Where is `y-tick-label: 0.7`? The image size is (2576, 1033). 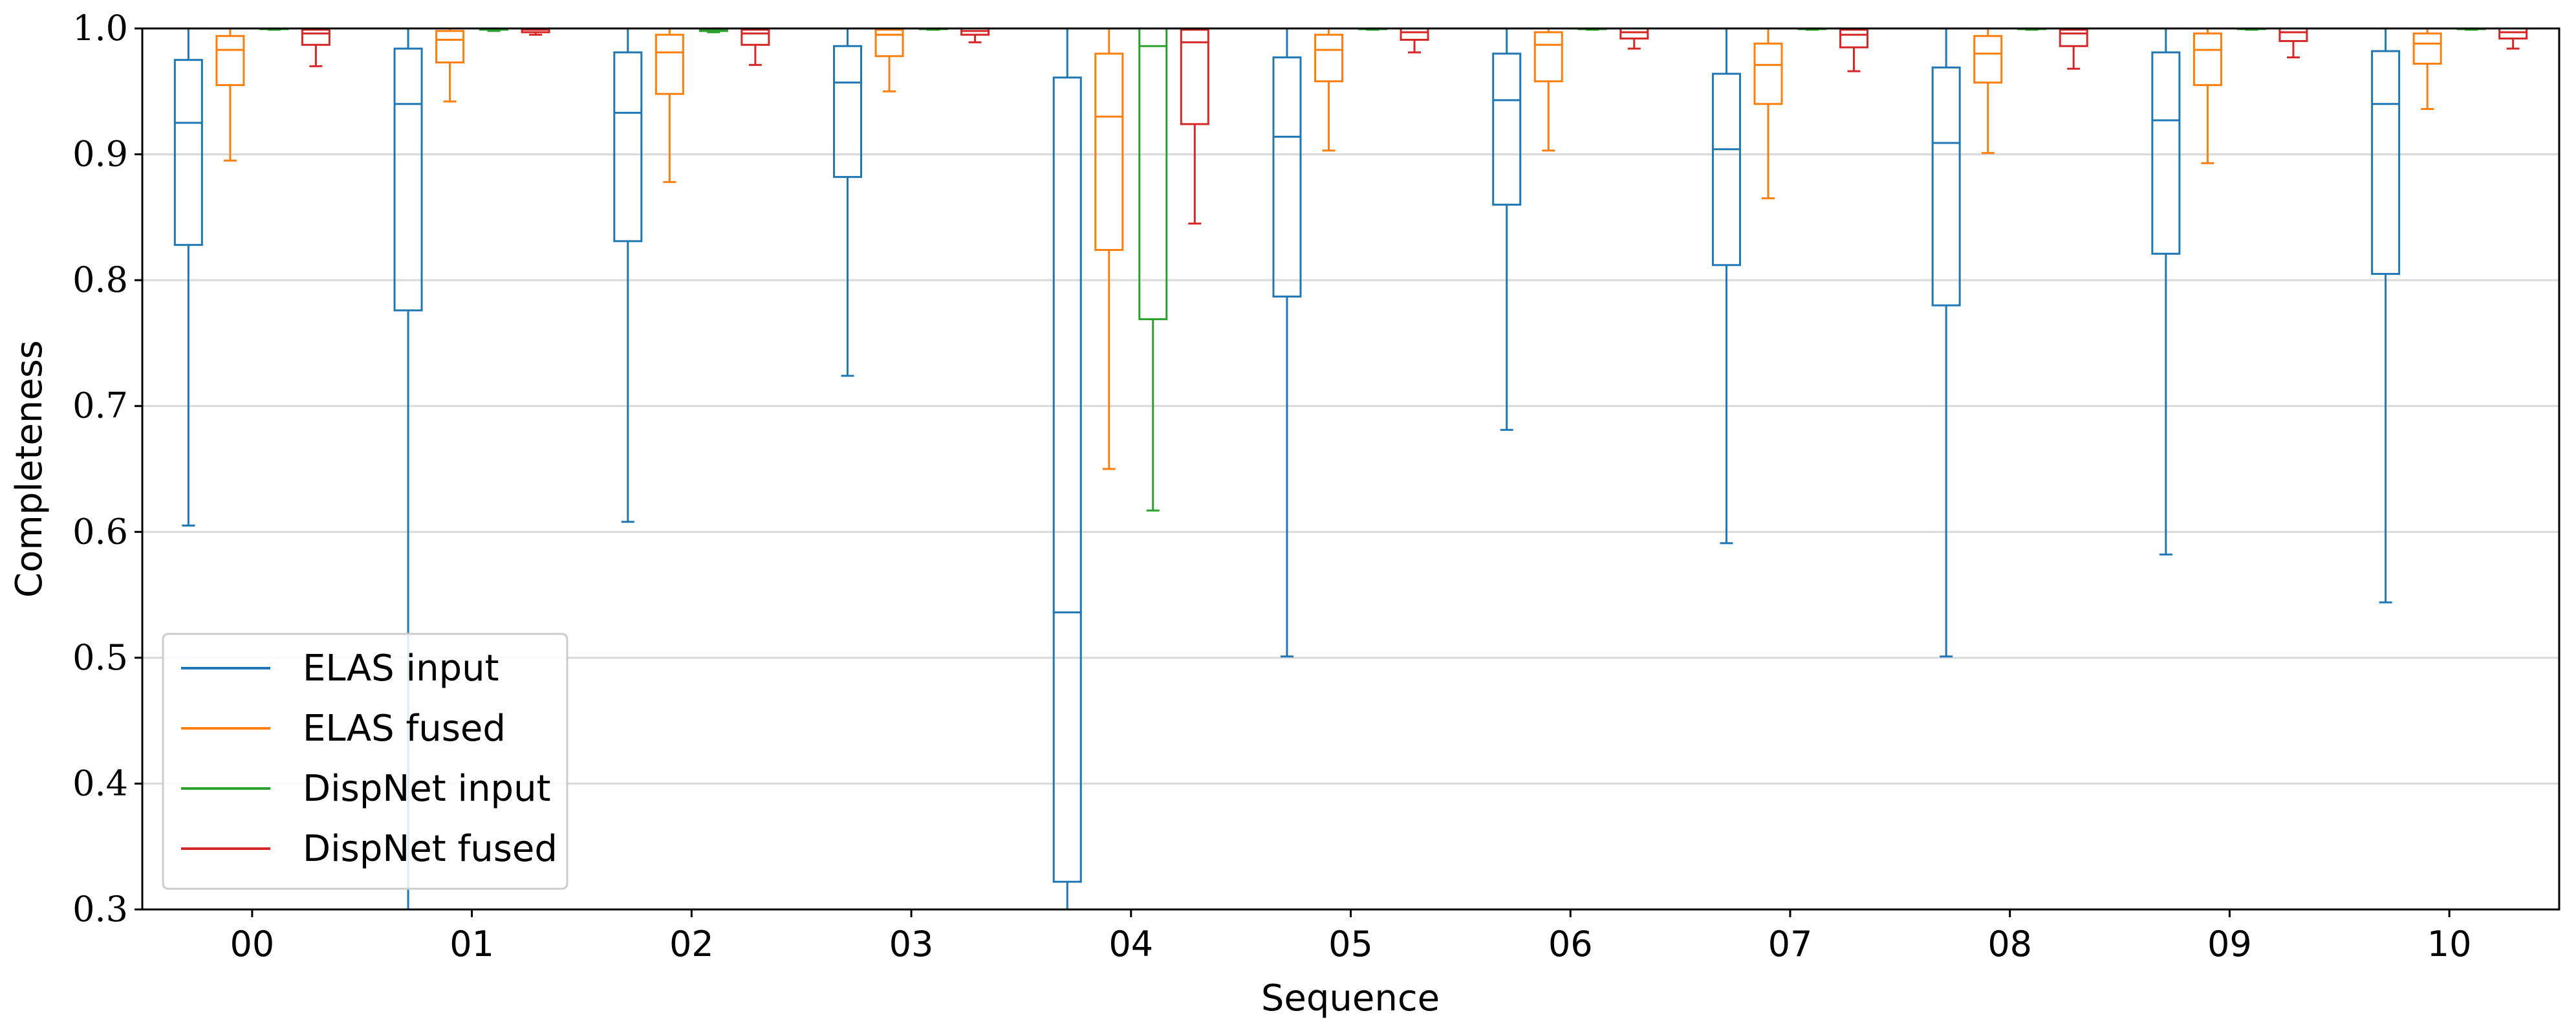
y-tick-label: 0.7 is located at coordinates (100, 406).